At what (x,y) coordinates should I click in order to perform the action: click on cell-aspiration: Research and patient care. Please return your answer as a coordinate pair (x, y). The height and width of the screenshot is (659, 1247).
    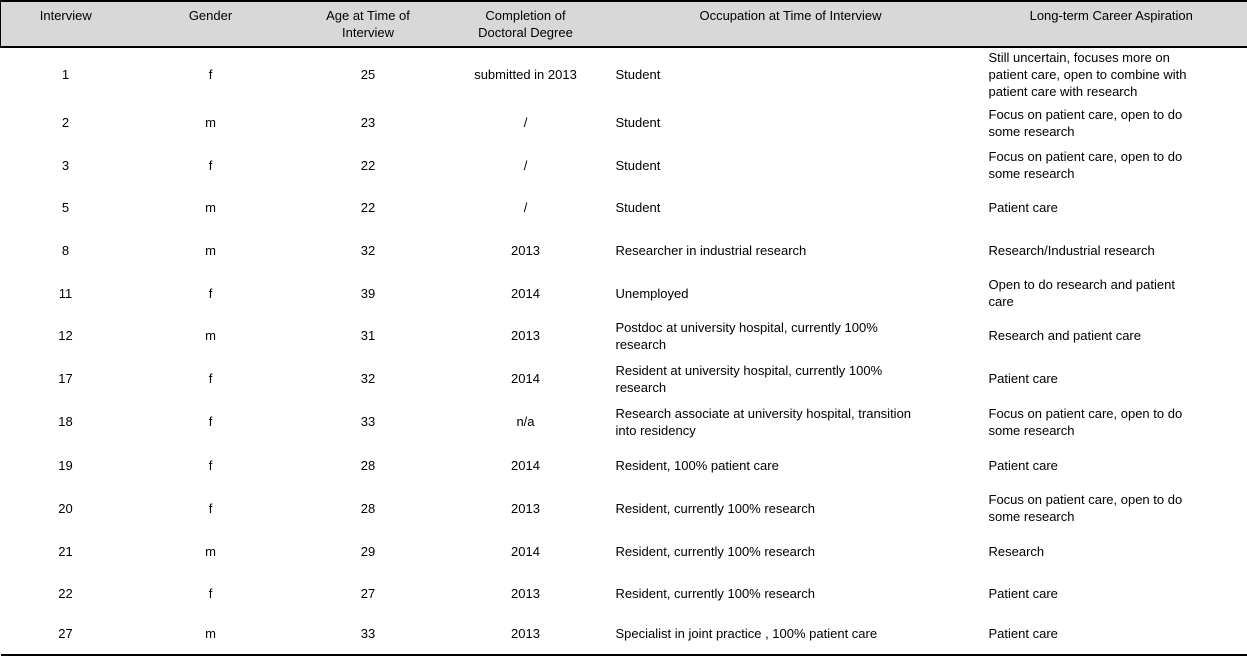
    Looking at the image, I should click on (1064, 335).